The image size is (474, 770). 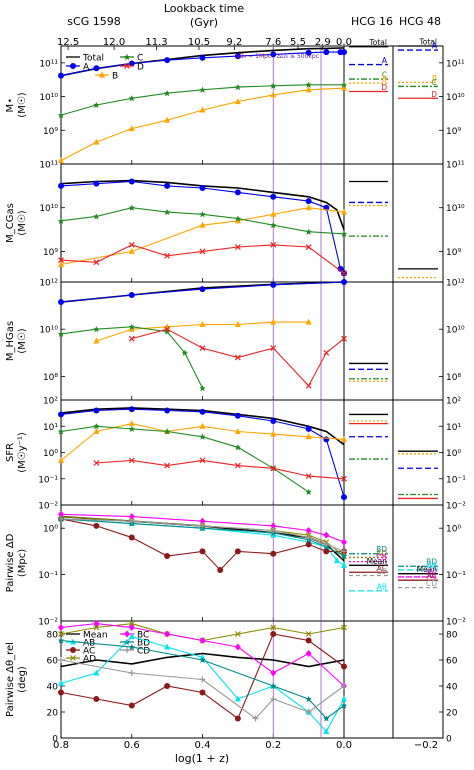 What do you see at coordinates (453, 454) in the screenshot?
I see `y-tick-label-right: 10⁰` at bounding box center [453, 454].